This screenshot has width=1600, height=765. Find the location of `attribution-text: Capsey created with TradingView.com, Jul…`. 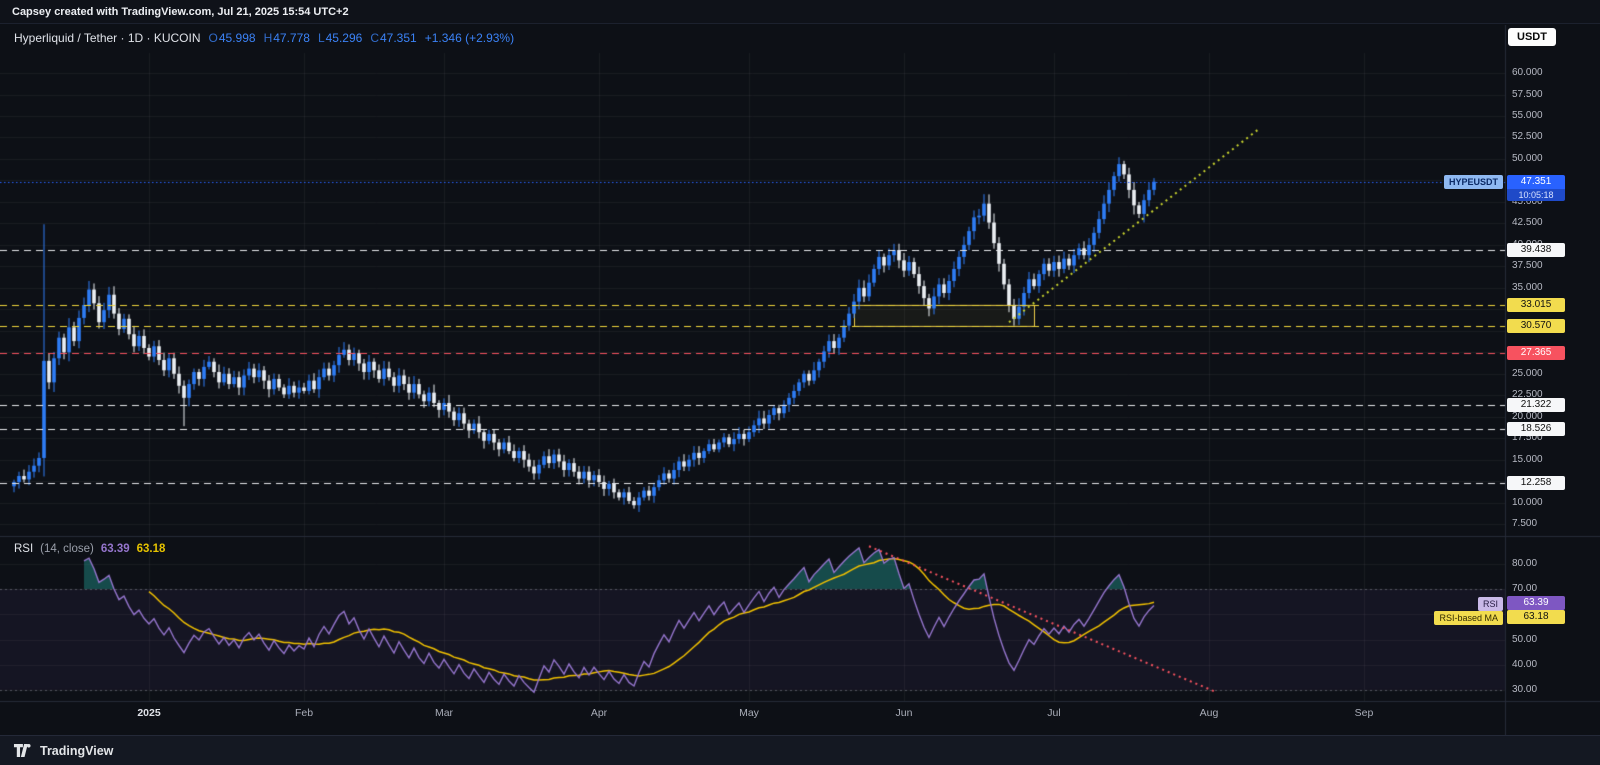

attribution-text: Capsey created with TradingView.com, Jul… is located at coordinates (180, 12).